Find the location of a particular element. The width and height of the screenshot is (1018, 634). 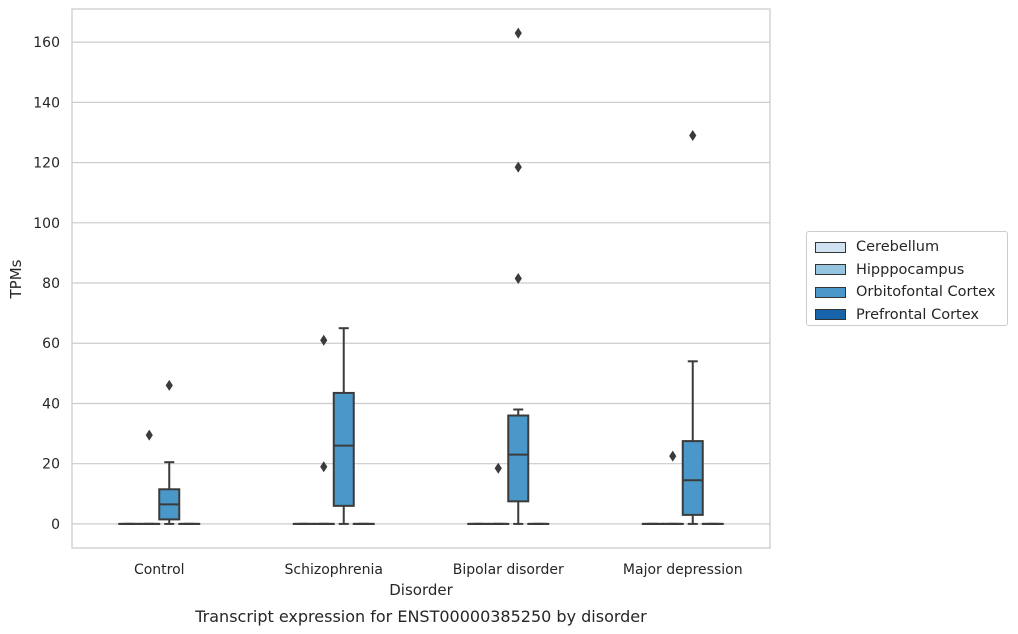

y-tick-label: 80 is located at coordinates (51, 284).